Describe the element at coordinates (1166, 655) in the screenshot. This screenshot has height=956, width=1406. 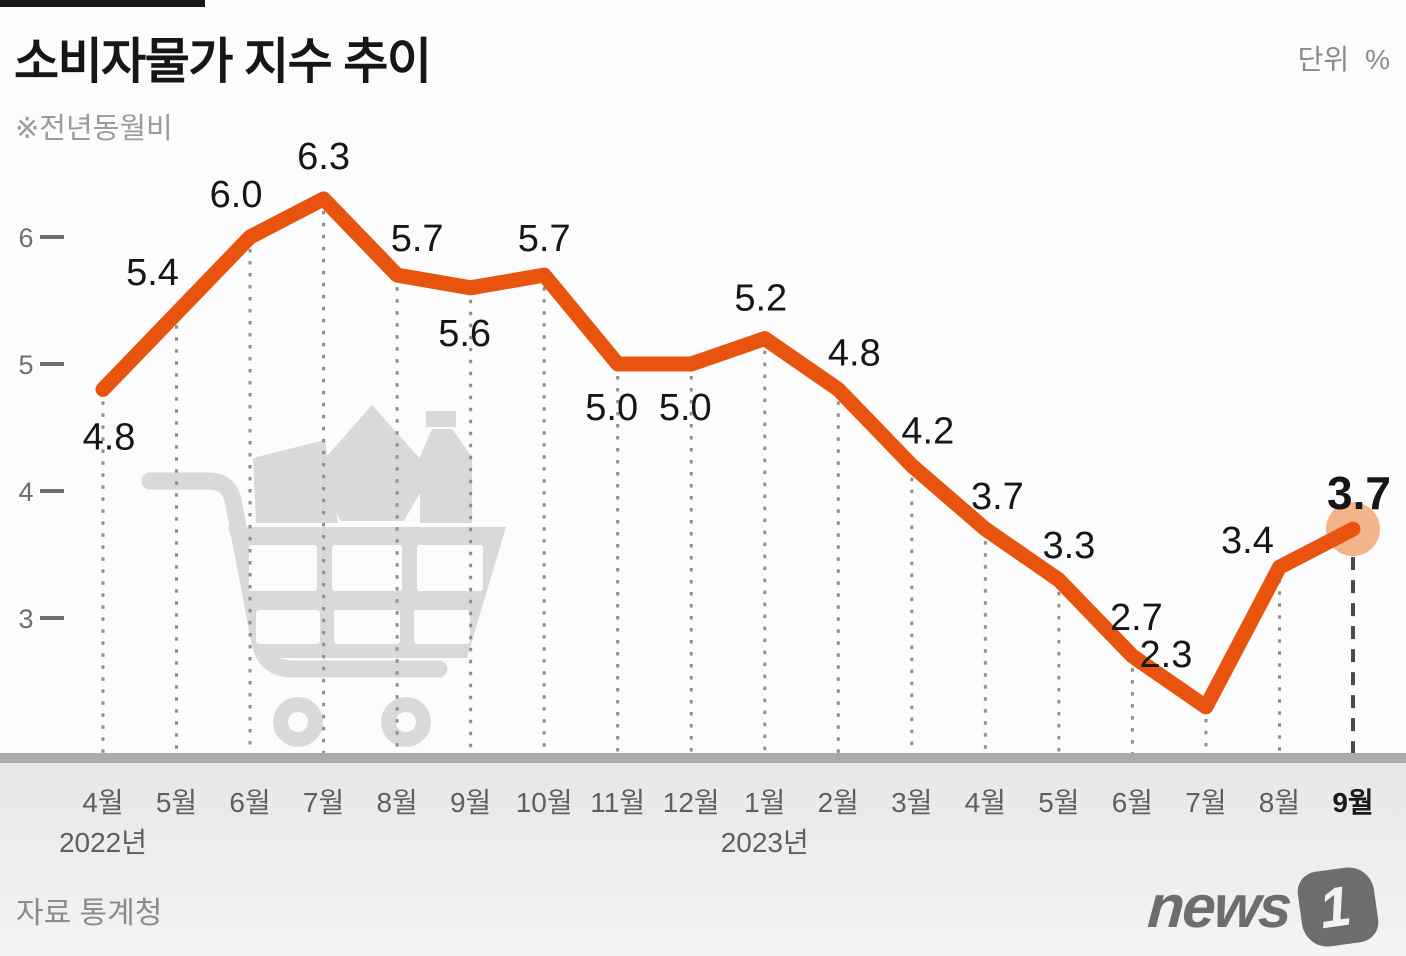
I see `data-label: 2.3` at that location.